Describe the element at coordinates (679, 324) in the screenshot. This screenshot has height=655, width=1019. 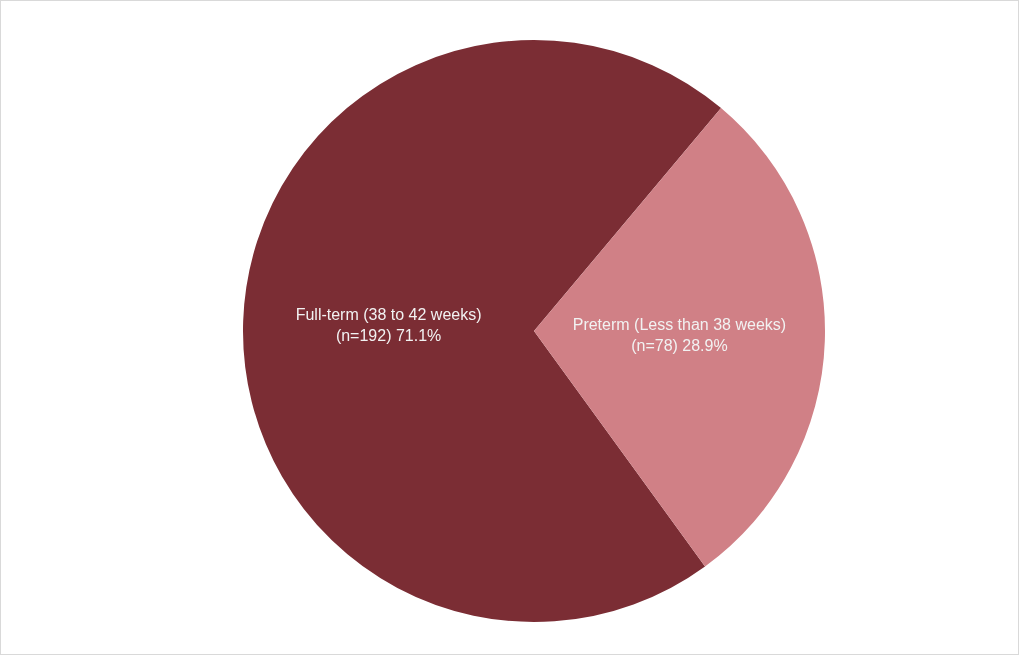
I see `slice-label: Preterm (Less than 38 weeks)` at that location.